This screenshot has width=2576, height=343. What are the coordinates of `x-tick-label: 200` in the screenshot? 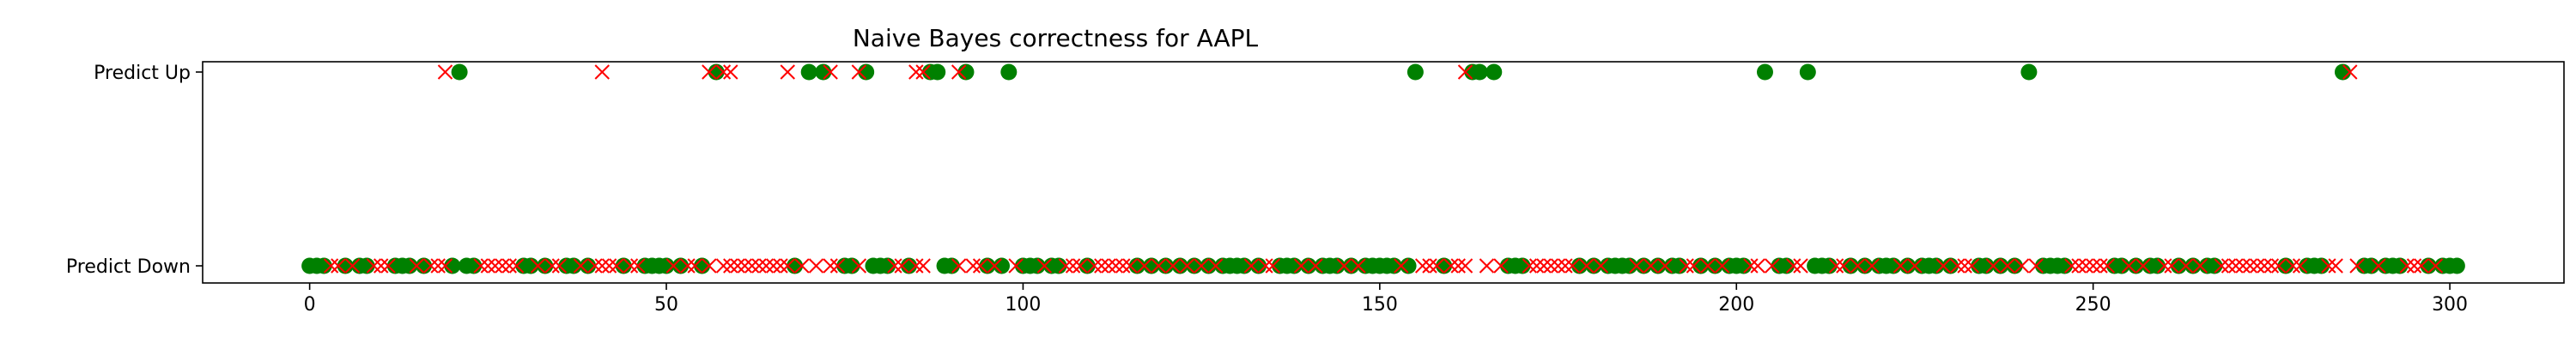 It's located at (1736, 305).